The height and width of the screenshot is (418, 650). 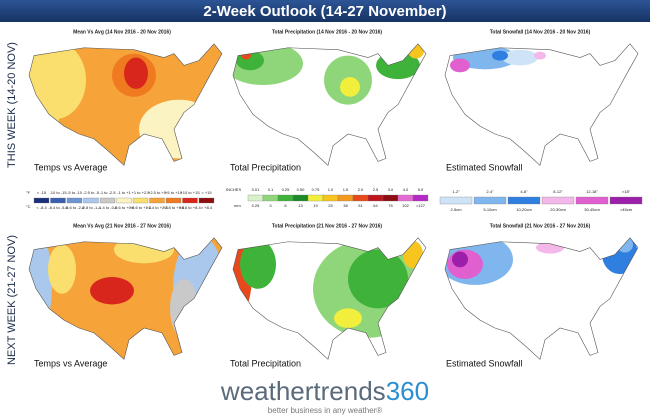 I want to click on legend-label: -5 to -10, so click(x=75, y=192).